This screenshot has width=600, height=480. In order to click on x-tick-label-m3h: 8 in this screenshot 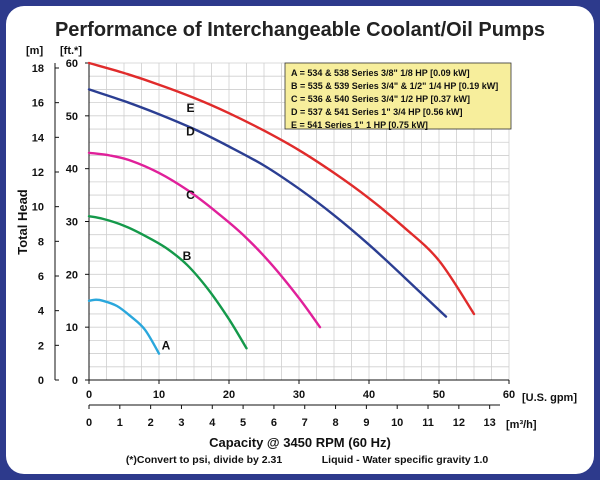, I will do `click(335, 423)`.